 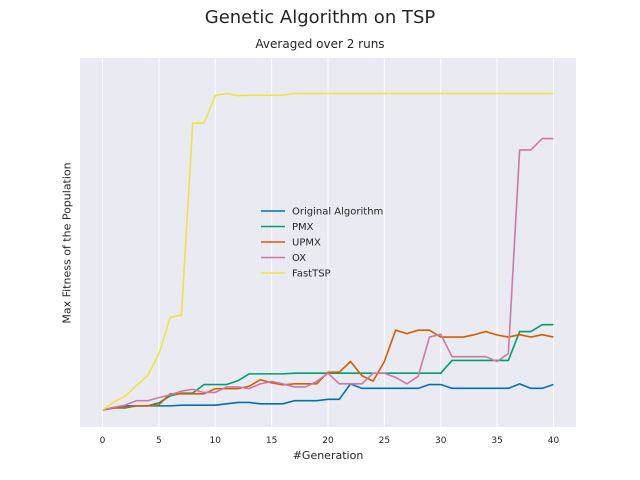 I want to click on x-tick: 40, so click(x=554, y=441).